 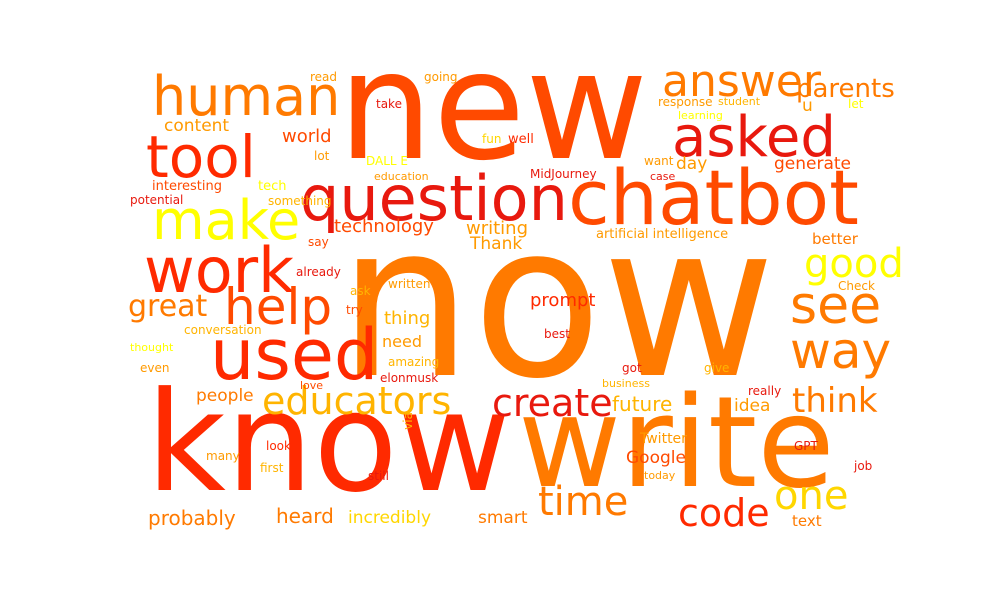 What do you see at coordinates (328, 442) in the screenshot?
I see `word-know: know` at bounding box center [328, 442].